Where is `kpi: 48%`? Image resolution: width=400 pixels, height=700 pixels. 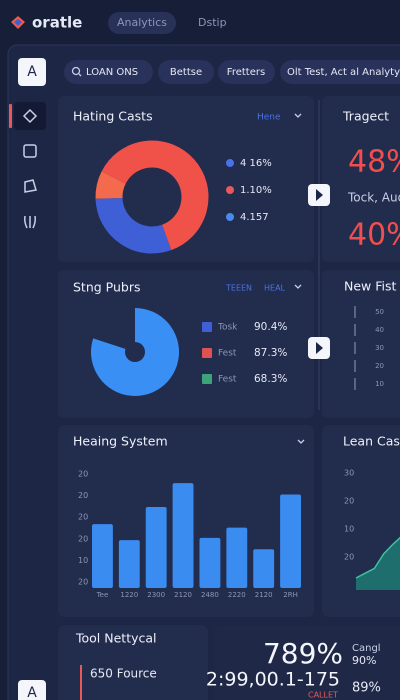
kpi: 48% is located at coordinates (374, 162).